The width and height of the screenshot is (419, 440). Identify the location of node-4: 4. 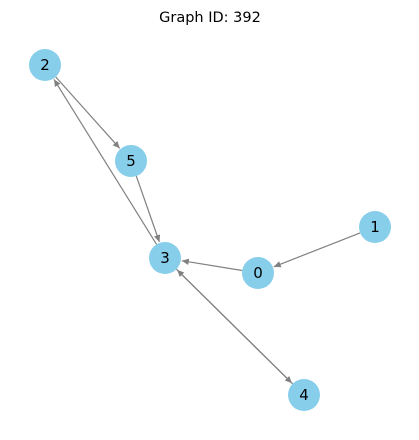
(304, 395).